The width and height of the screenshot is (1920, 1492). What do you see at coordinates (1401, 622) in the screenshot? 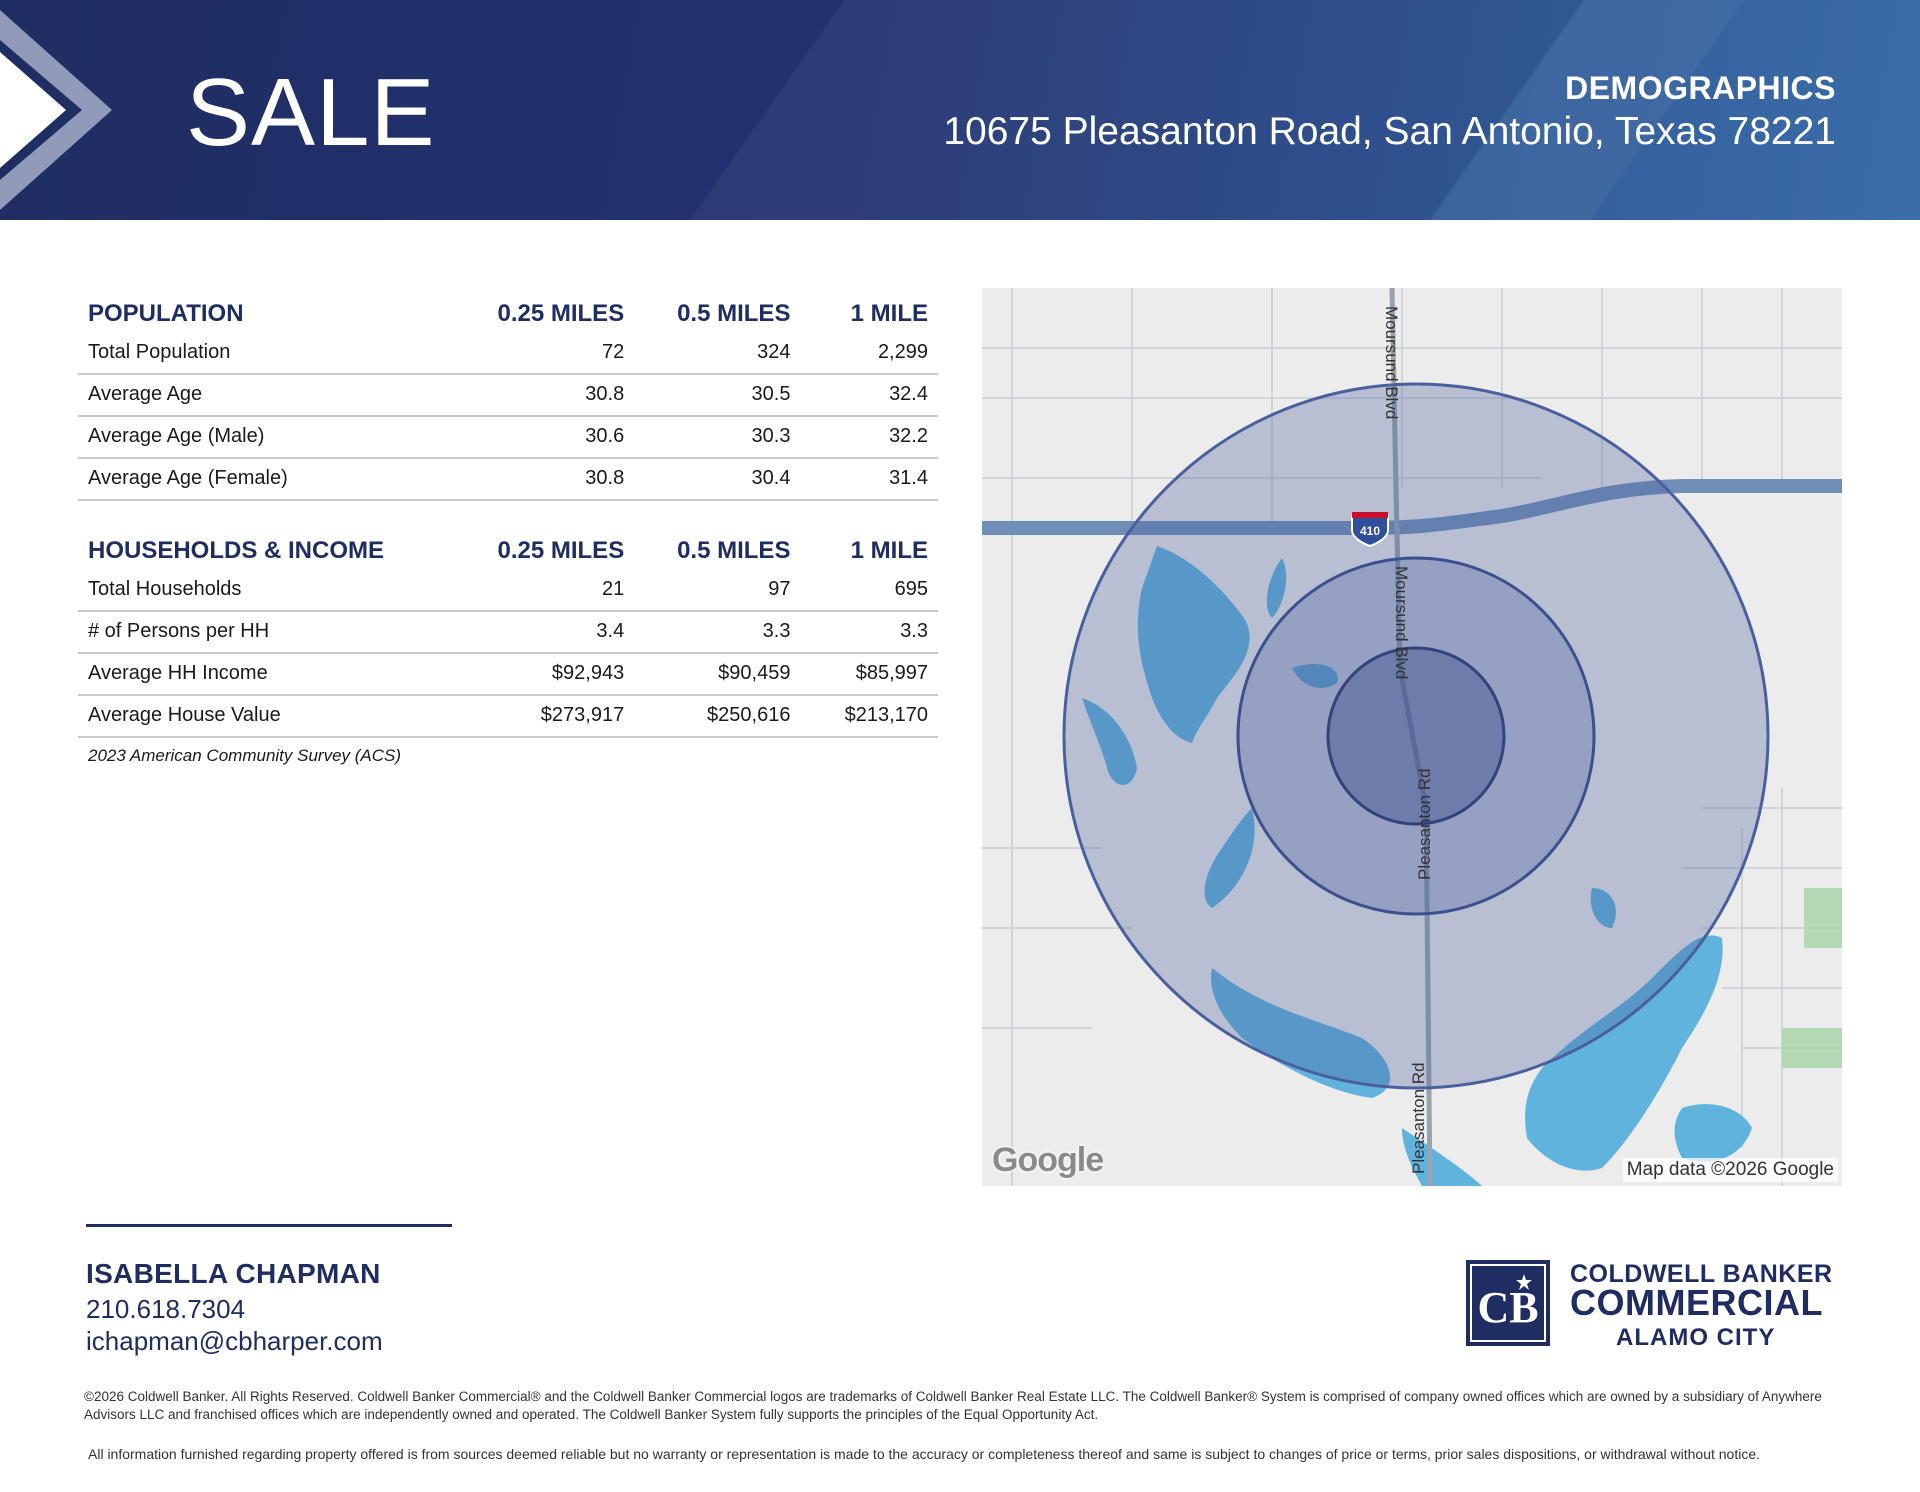
I see `road-label-moursund-mid: Moursund Blvd` at bounding box center [1401, 622].